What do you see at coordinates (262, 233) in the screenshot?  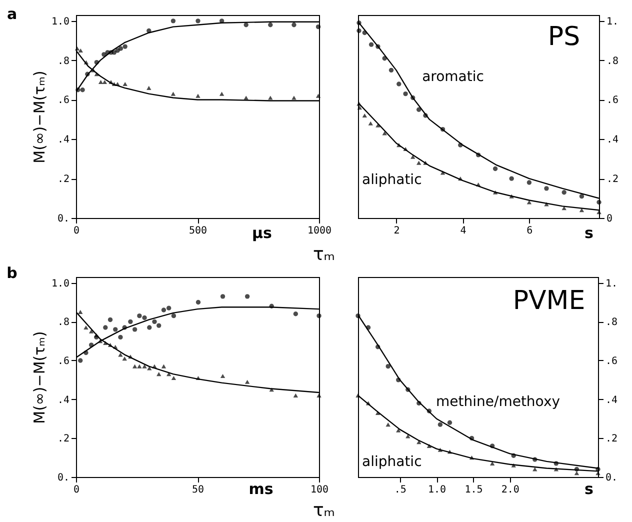 I see `x-axis-title: μs` at bounding box center [262, 233].